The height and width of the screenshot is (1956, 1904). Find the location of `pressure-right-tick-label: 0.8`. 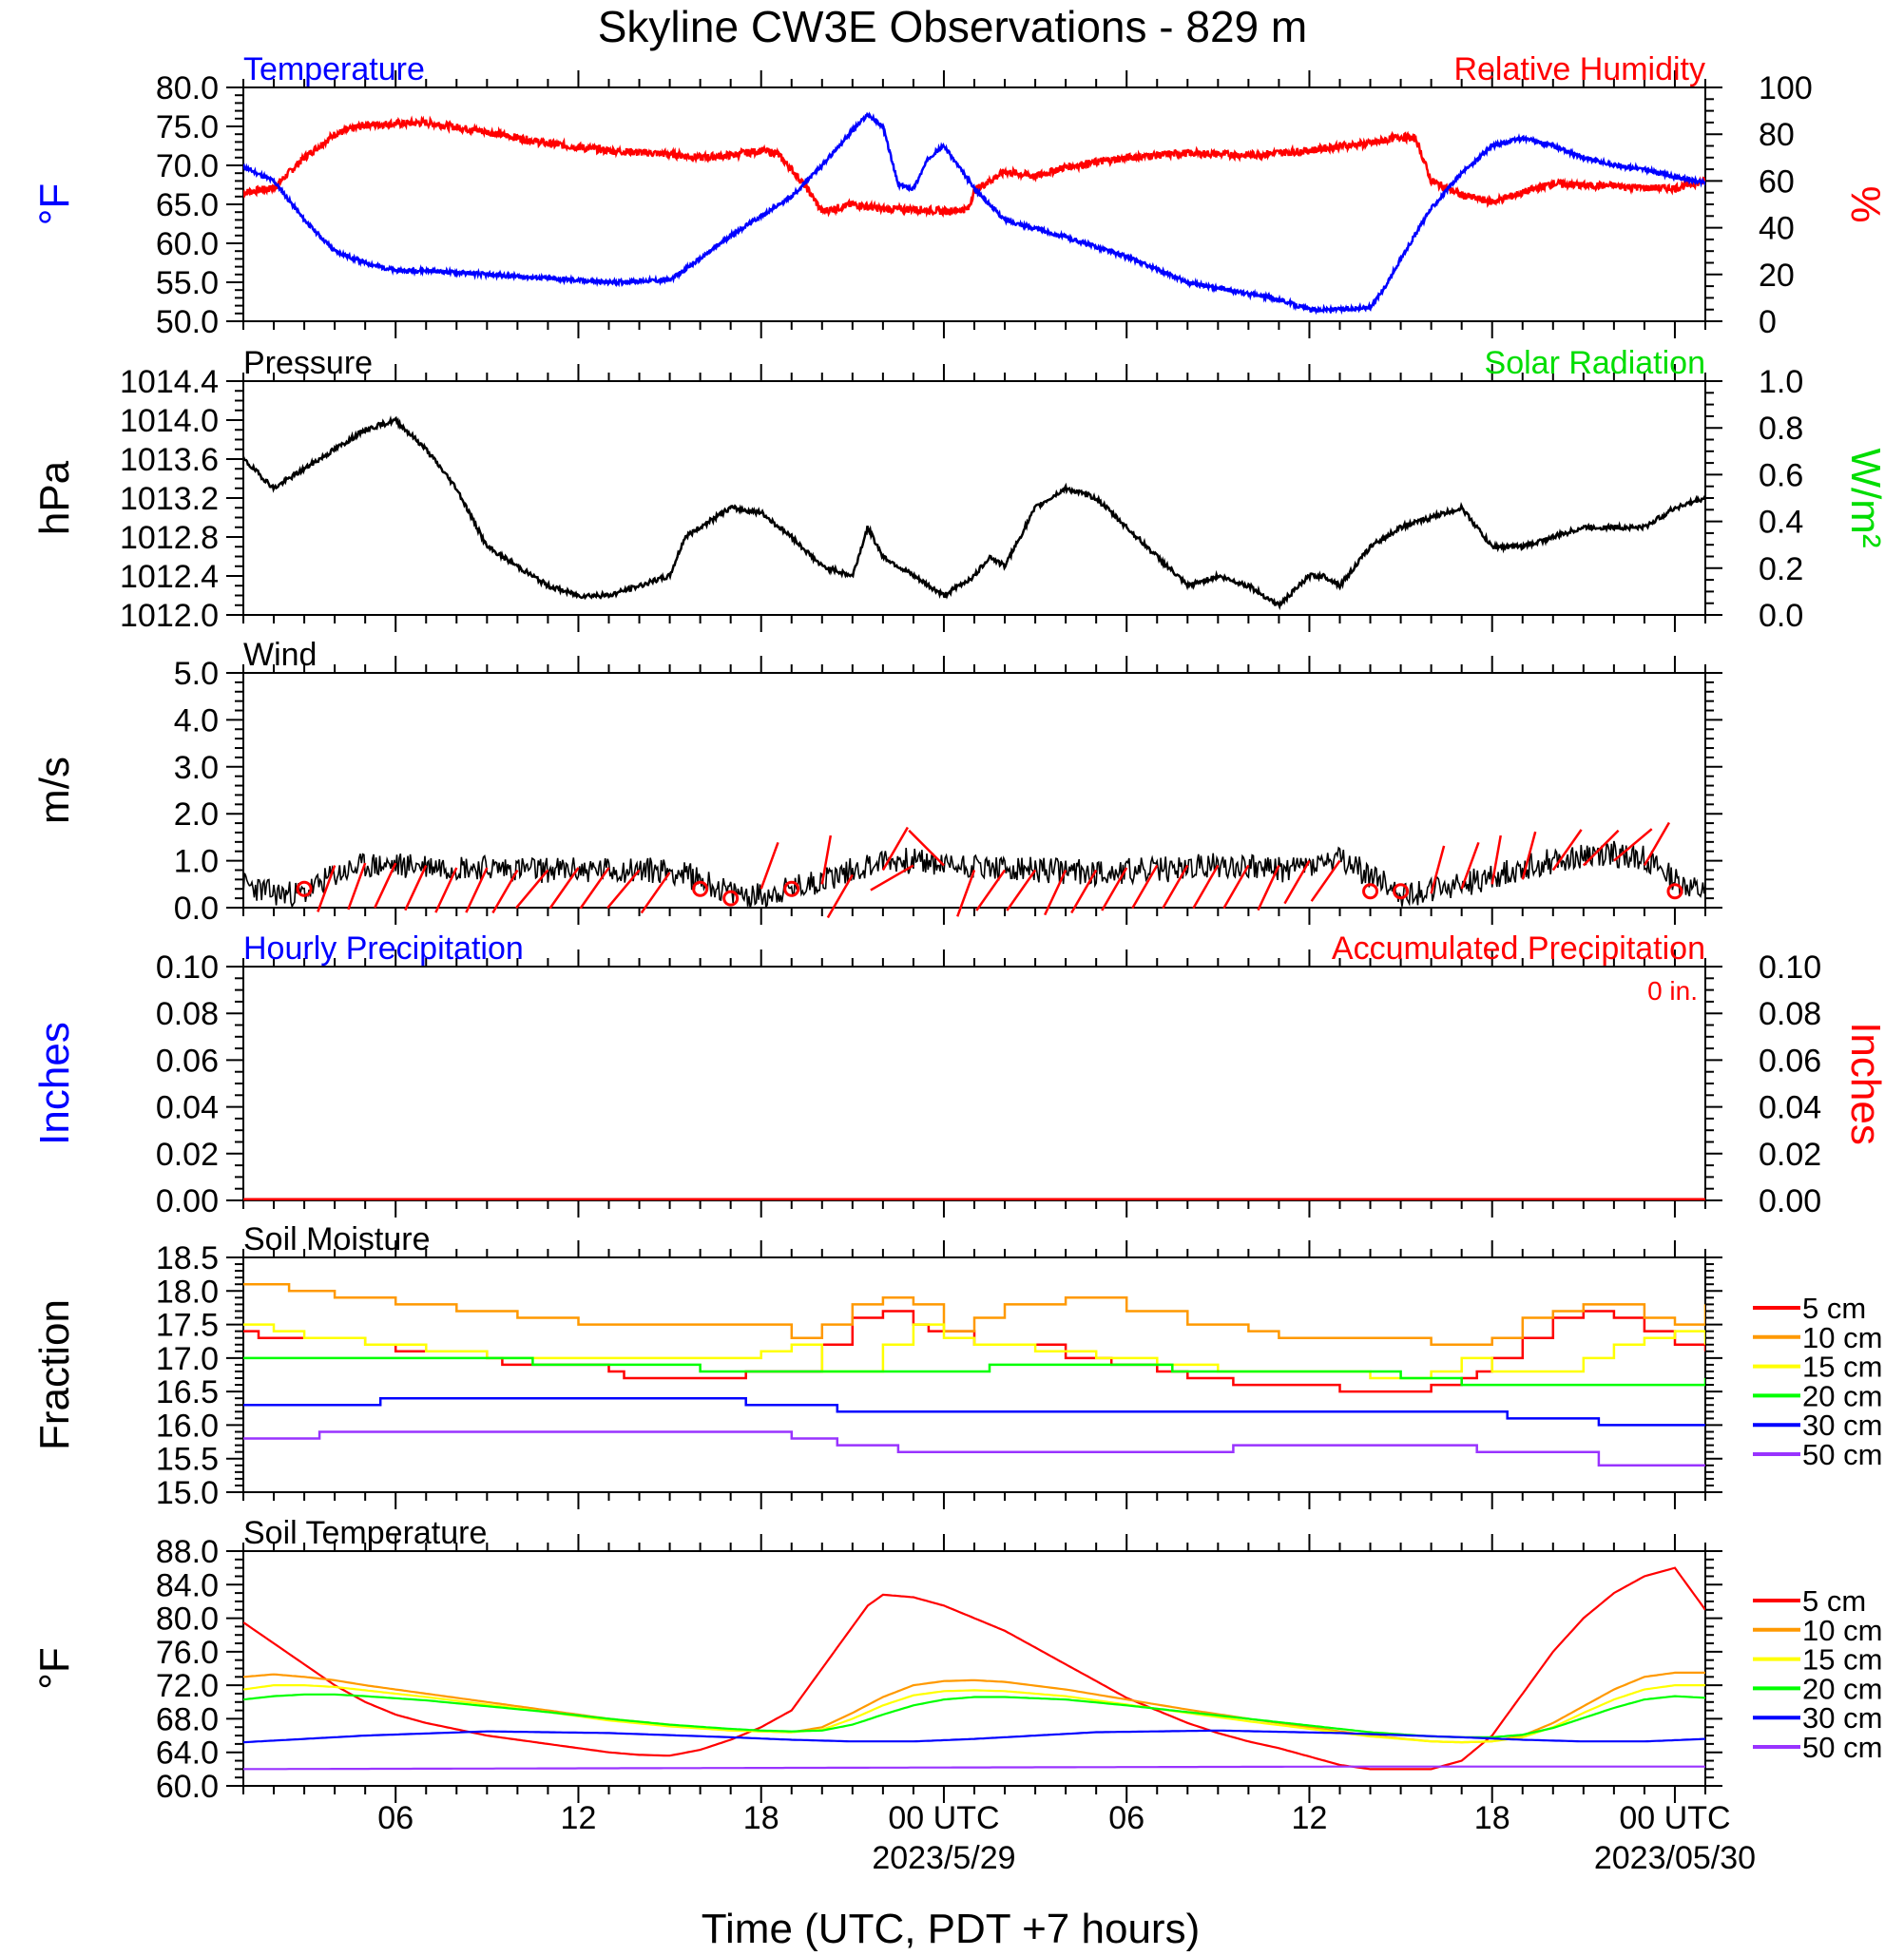

pressure-right-tick-label: 0.8 is located at coordinates (1781, 429).